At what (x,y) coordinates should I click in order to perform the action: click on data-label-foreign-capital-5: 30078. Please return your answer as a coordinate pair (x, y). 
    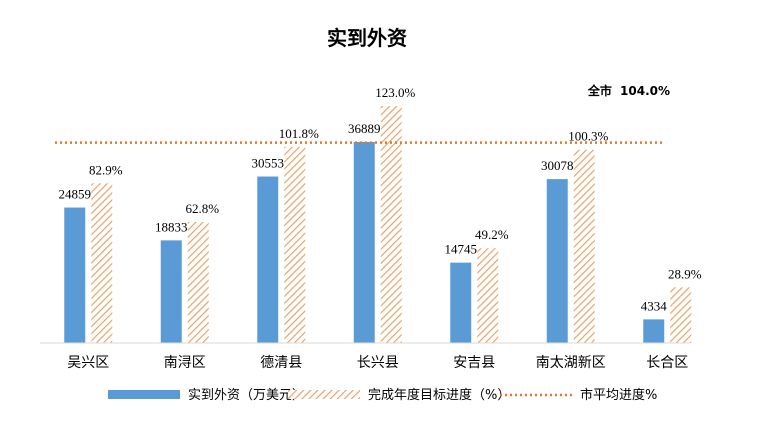
    Looking at the image, I should click on (557, 165).